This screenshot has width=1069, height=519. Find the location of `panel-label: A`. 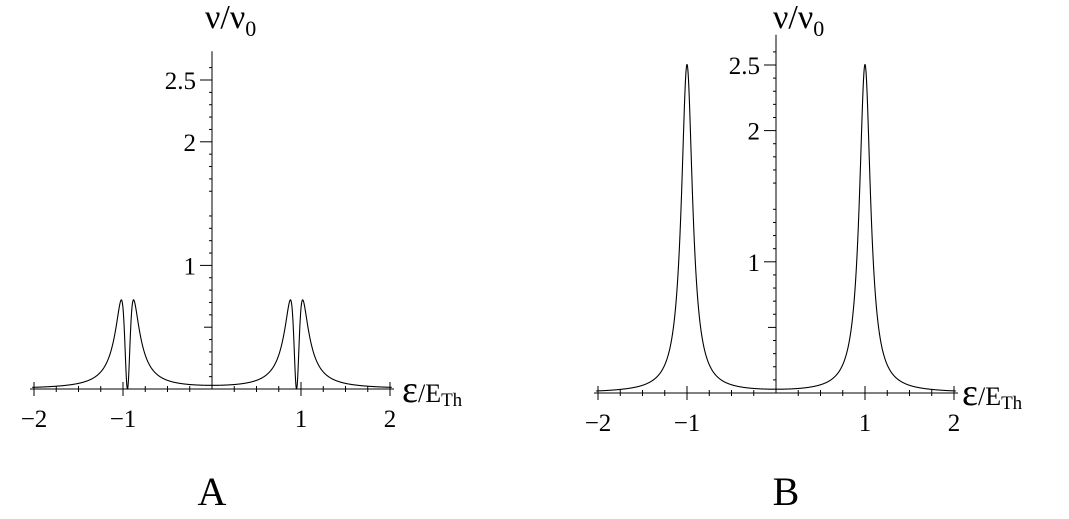

panel-label: A is located at coordinates (212, 491).